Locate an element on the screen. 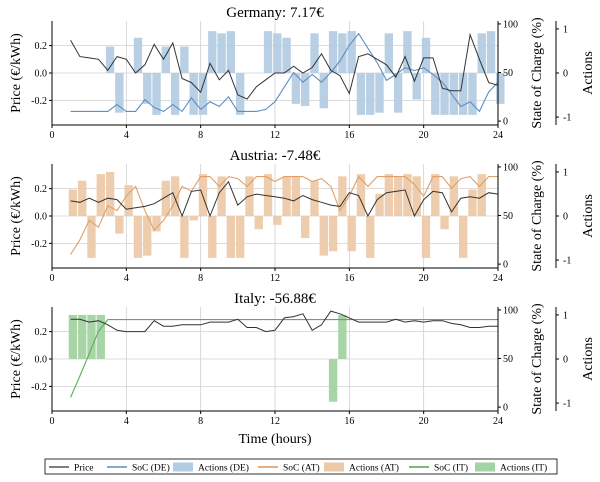  legend-label: SoC (DE) is located at coordinates (151, 468).